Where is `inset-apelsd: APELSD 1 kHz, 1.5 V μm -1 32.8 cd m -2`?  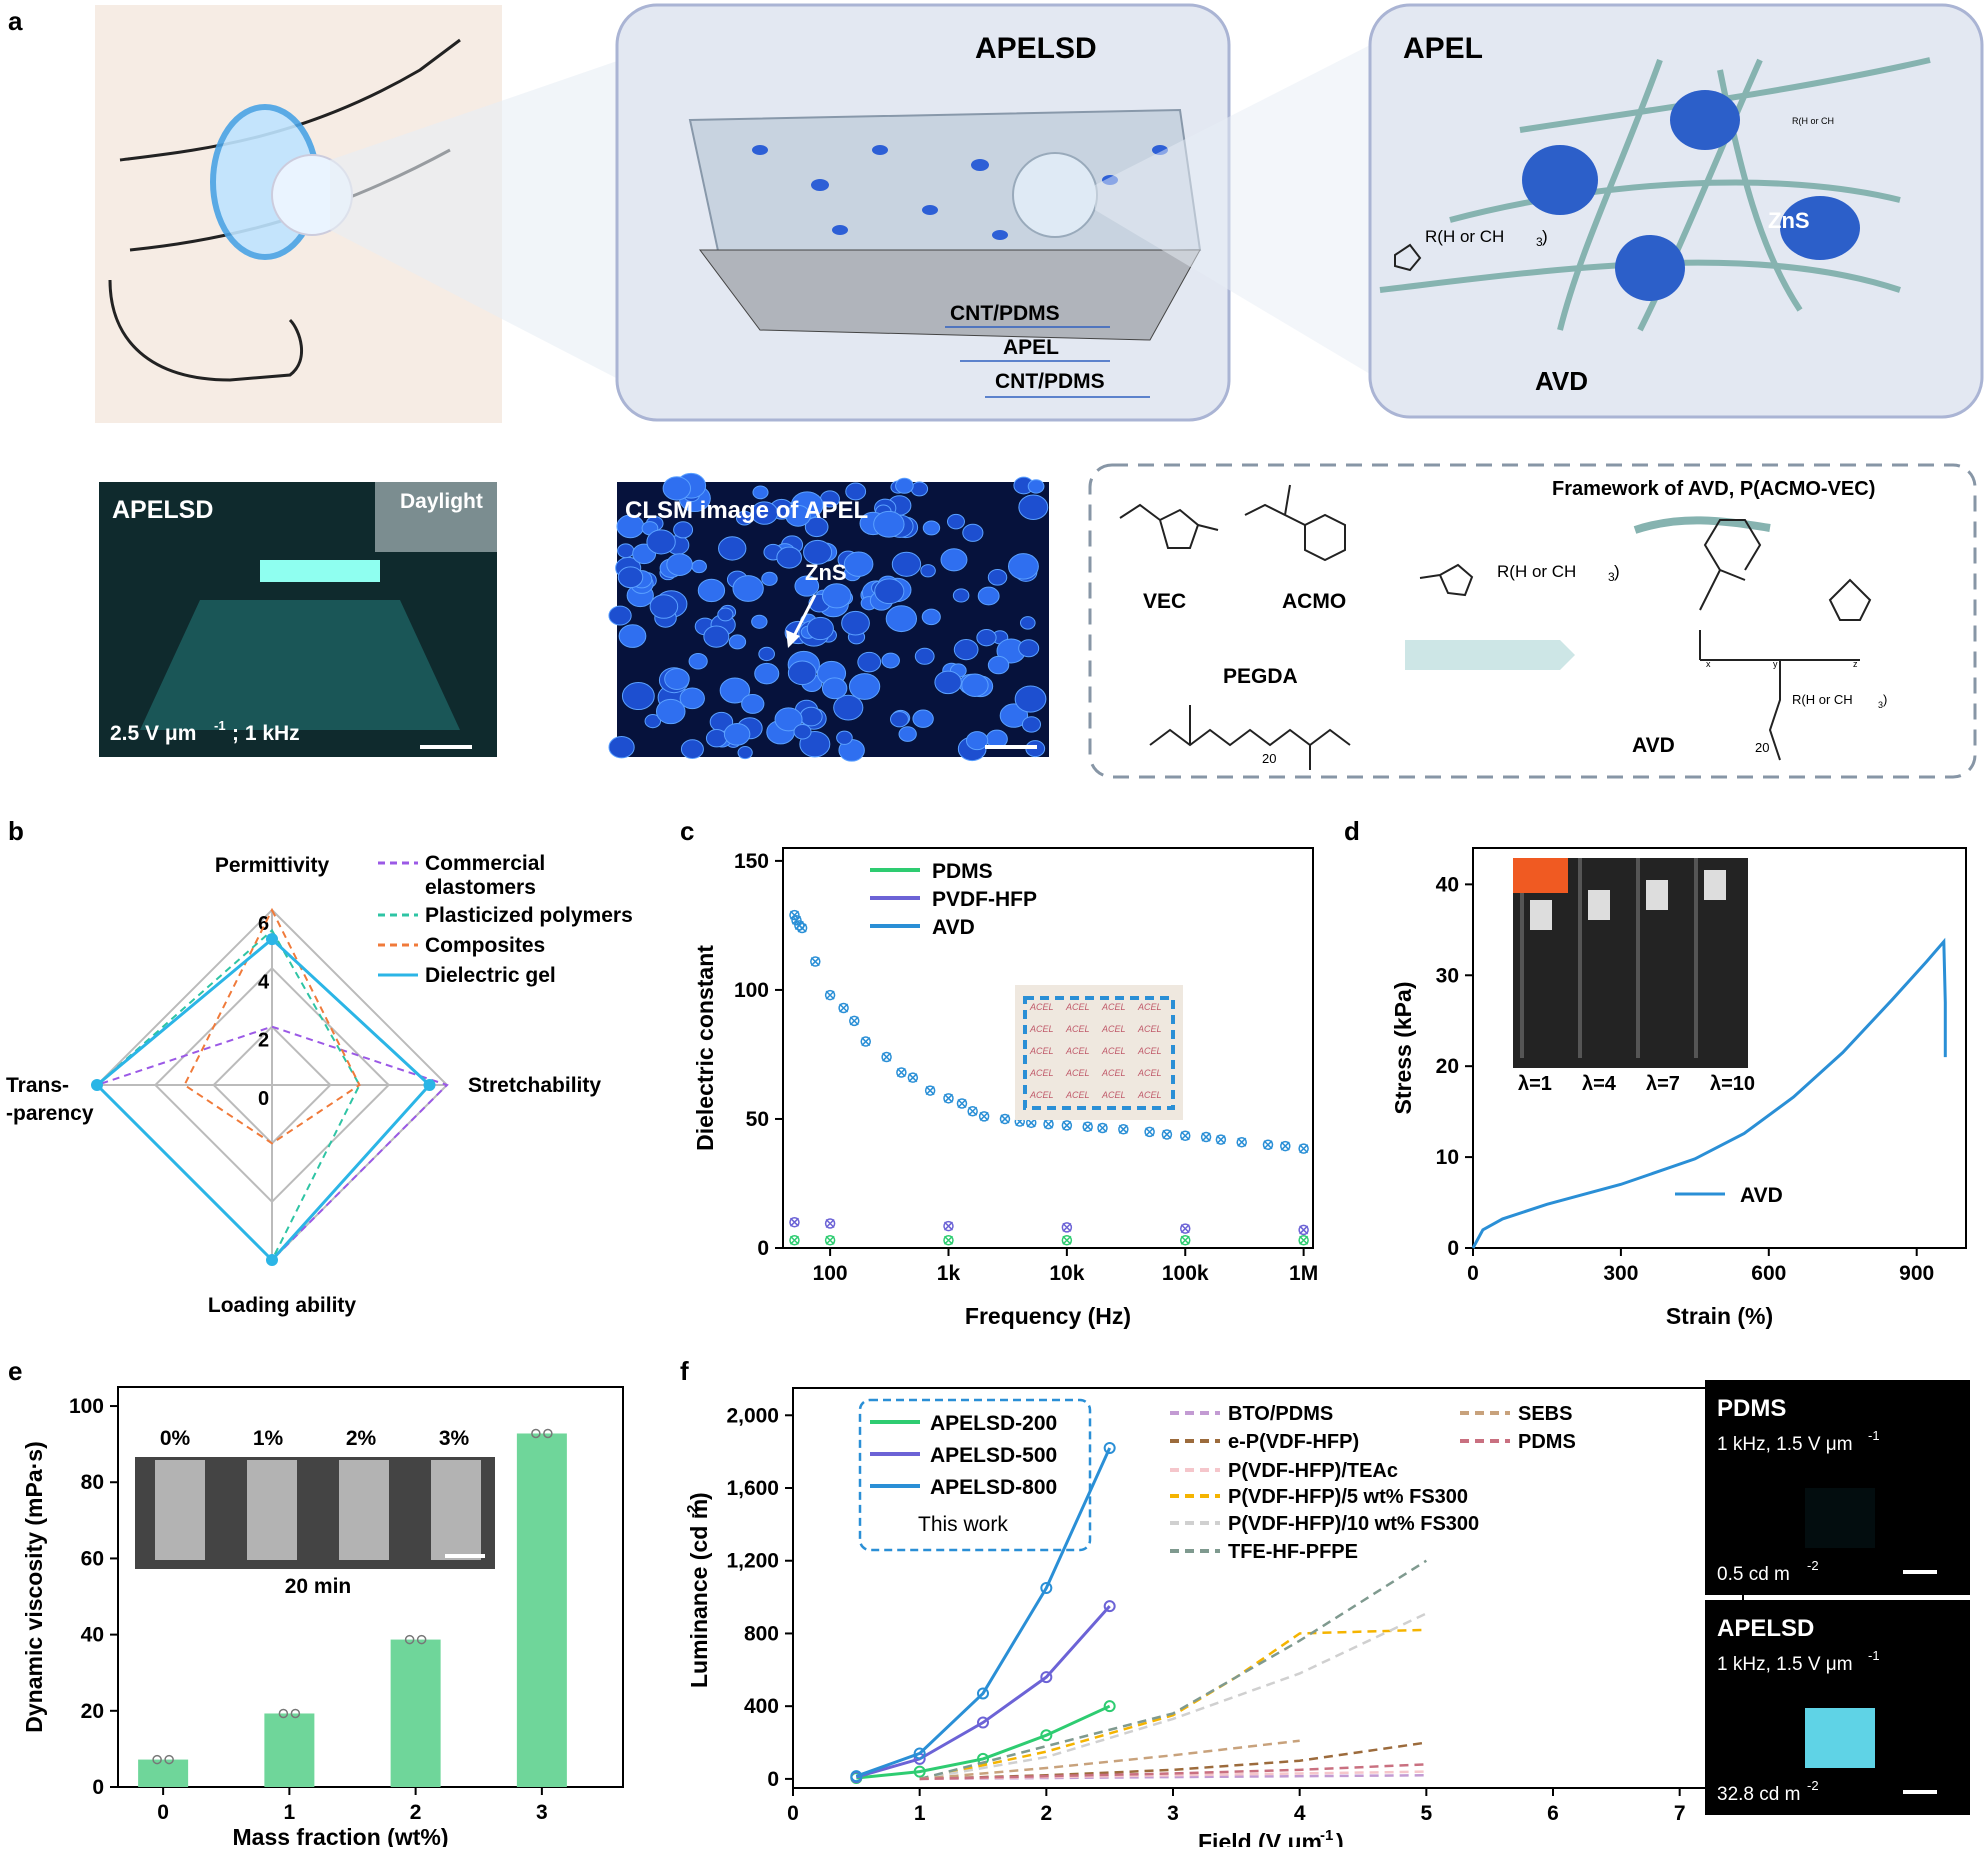 inset-apelsd: APELSD 1 kHz, 1.5 V μm -1 32.8 cd m -2 is located at coordinates (1837, 1707).